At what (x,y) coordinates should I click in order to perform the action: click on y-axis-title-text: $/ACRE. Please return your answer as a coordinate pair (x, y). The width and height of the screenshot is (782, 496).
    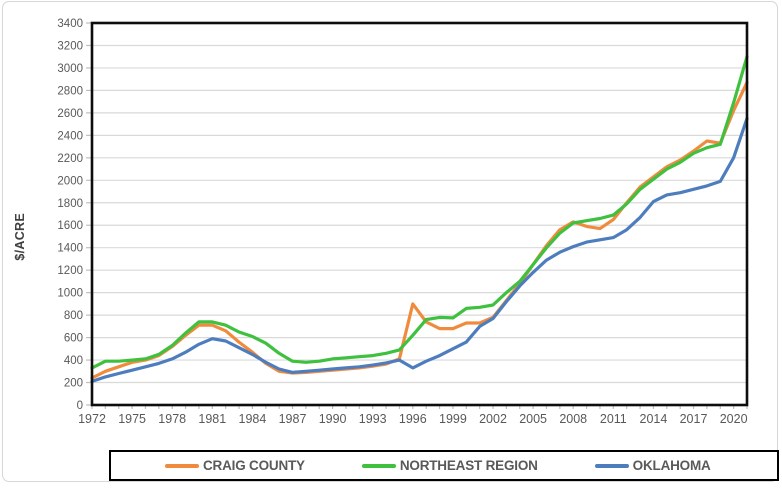
    Looking at the image, I should click on (20, 237).